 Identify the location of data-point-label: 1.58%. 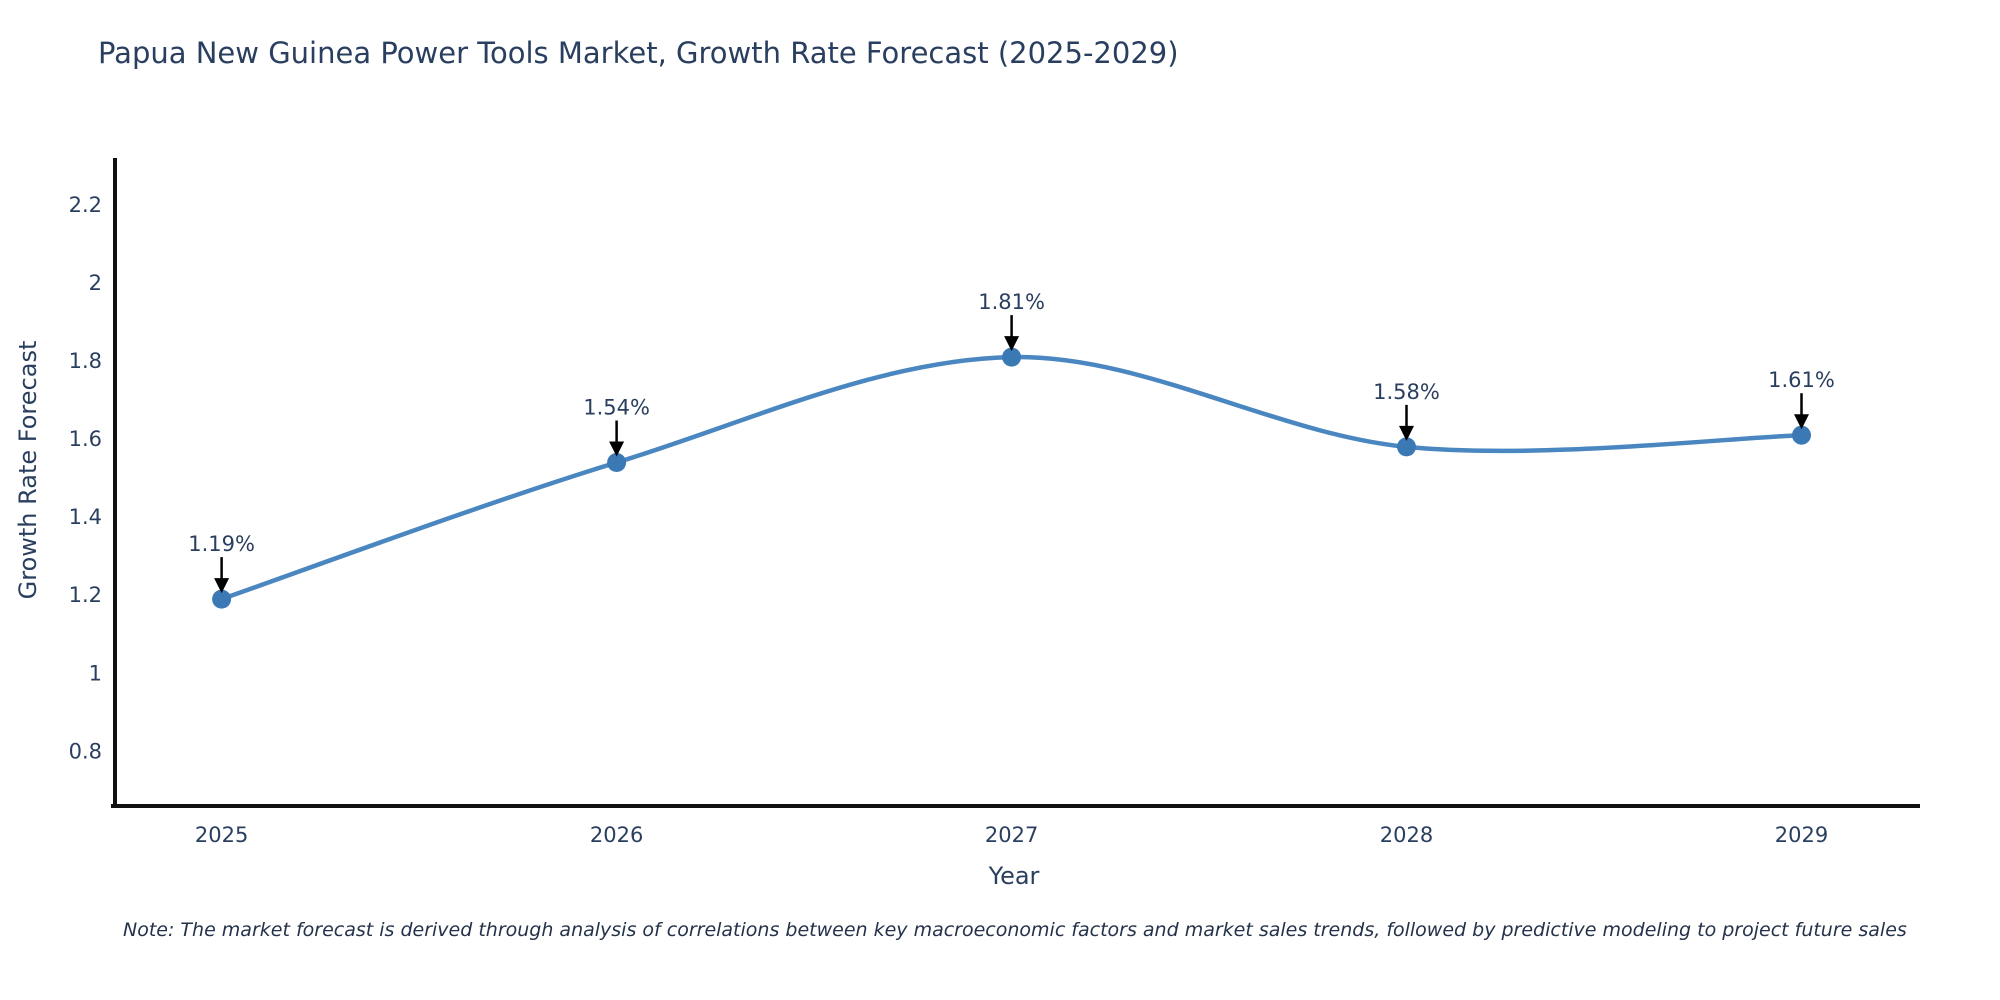
(1406, 392).